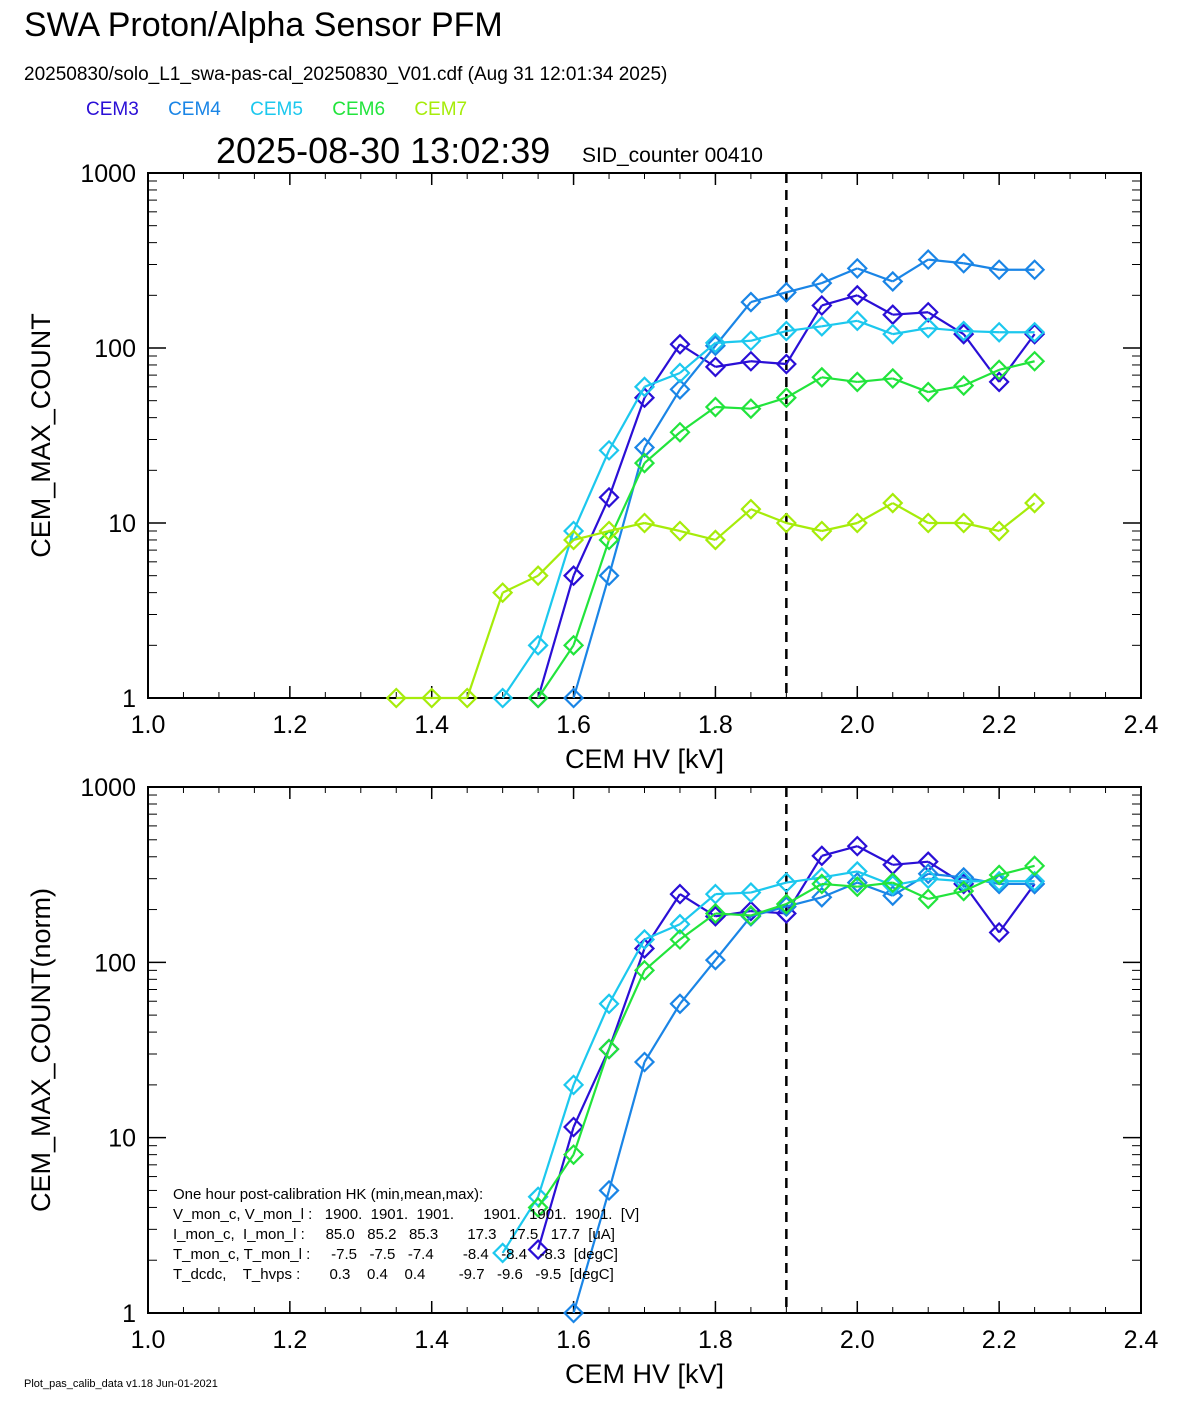  I want to click on legend-cem6: CEM6, so click(359, 109).